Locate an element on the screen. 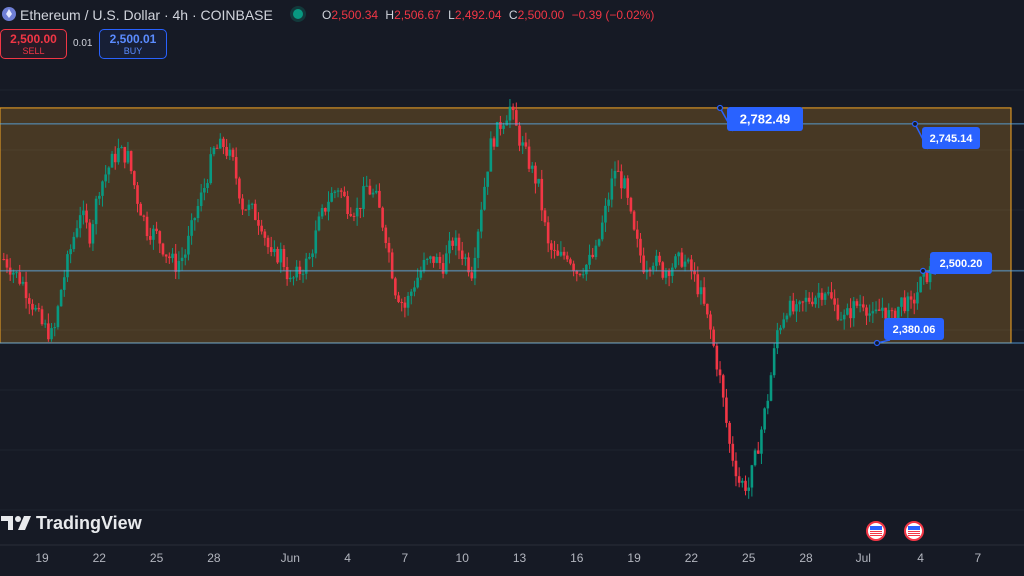 The image size is (1024, 576). market-status-icon is located at coordinates (298, 14).